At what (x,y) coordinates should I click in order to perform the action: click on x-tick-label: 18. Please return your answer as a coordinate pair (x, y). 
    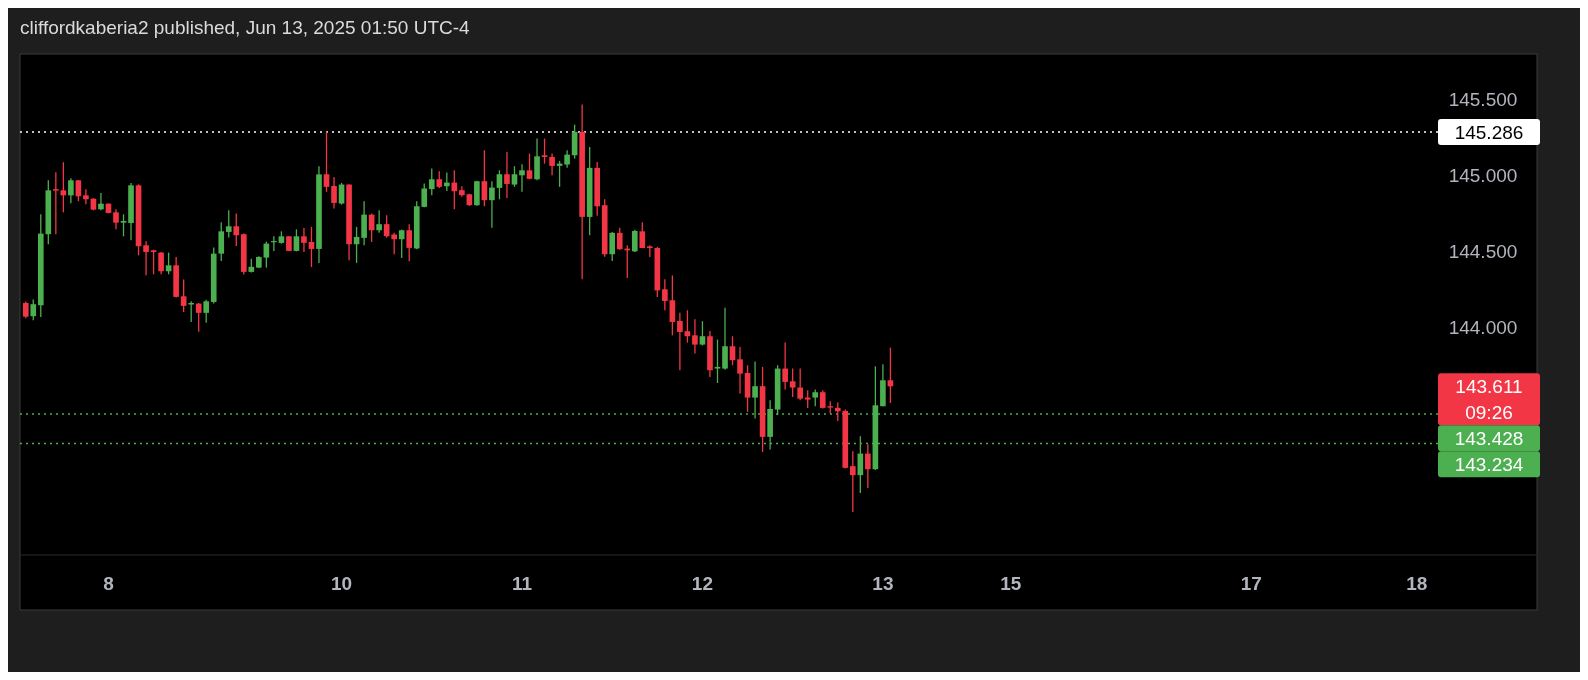
    Looking at the image, I should click on (1417, 583).